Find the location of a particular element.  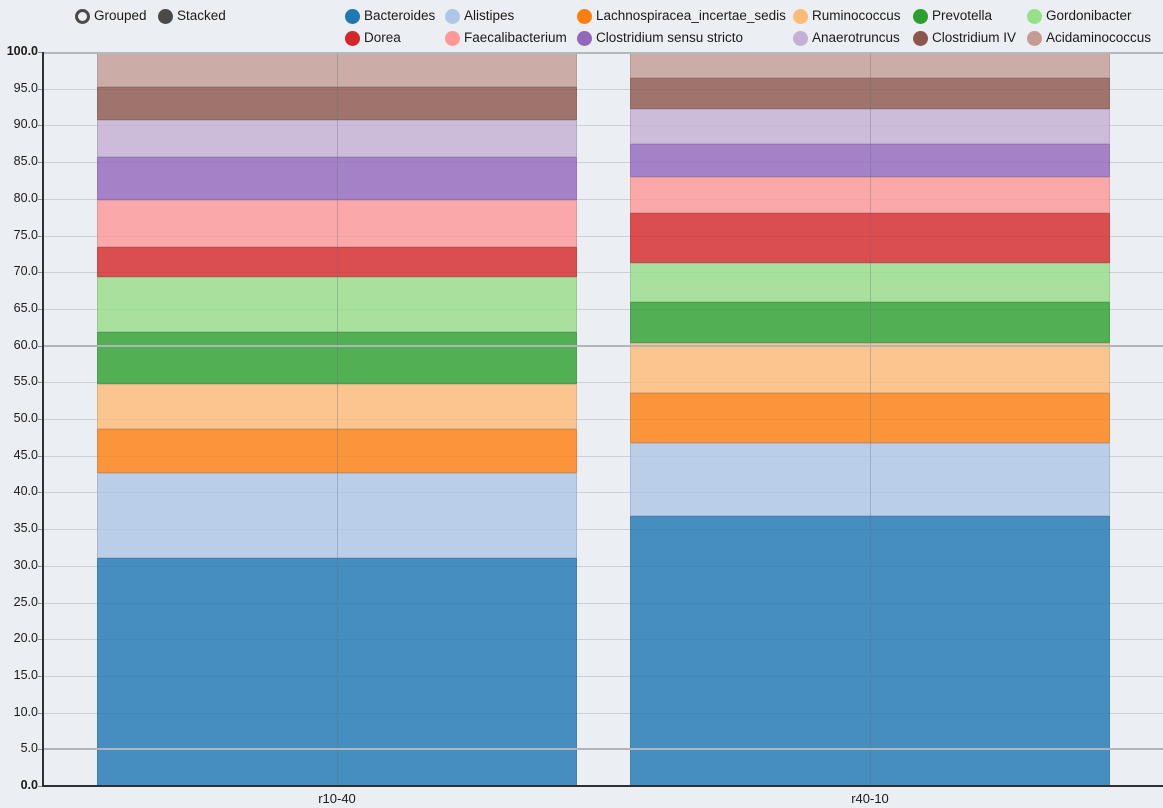

legend-item: Bacteroides is located at coordinates (390, 16).